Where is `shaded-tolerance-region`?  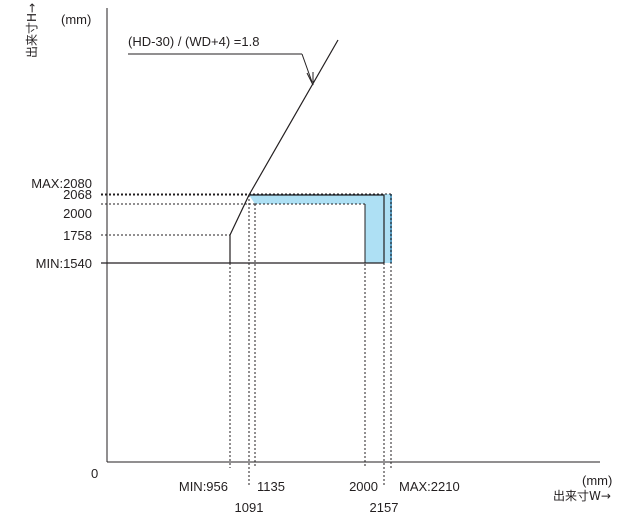
shaded-tolerance-region is located at coordinates (320, 228).